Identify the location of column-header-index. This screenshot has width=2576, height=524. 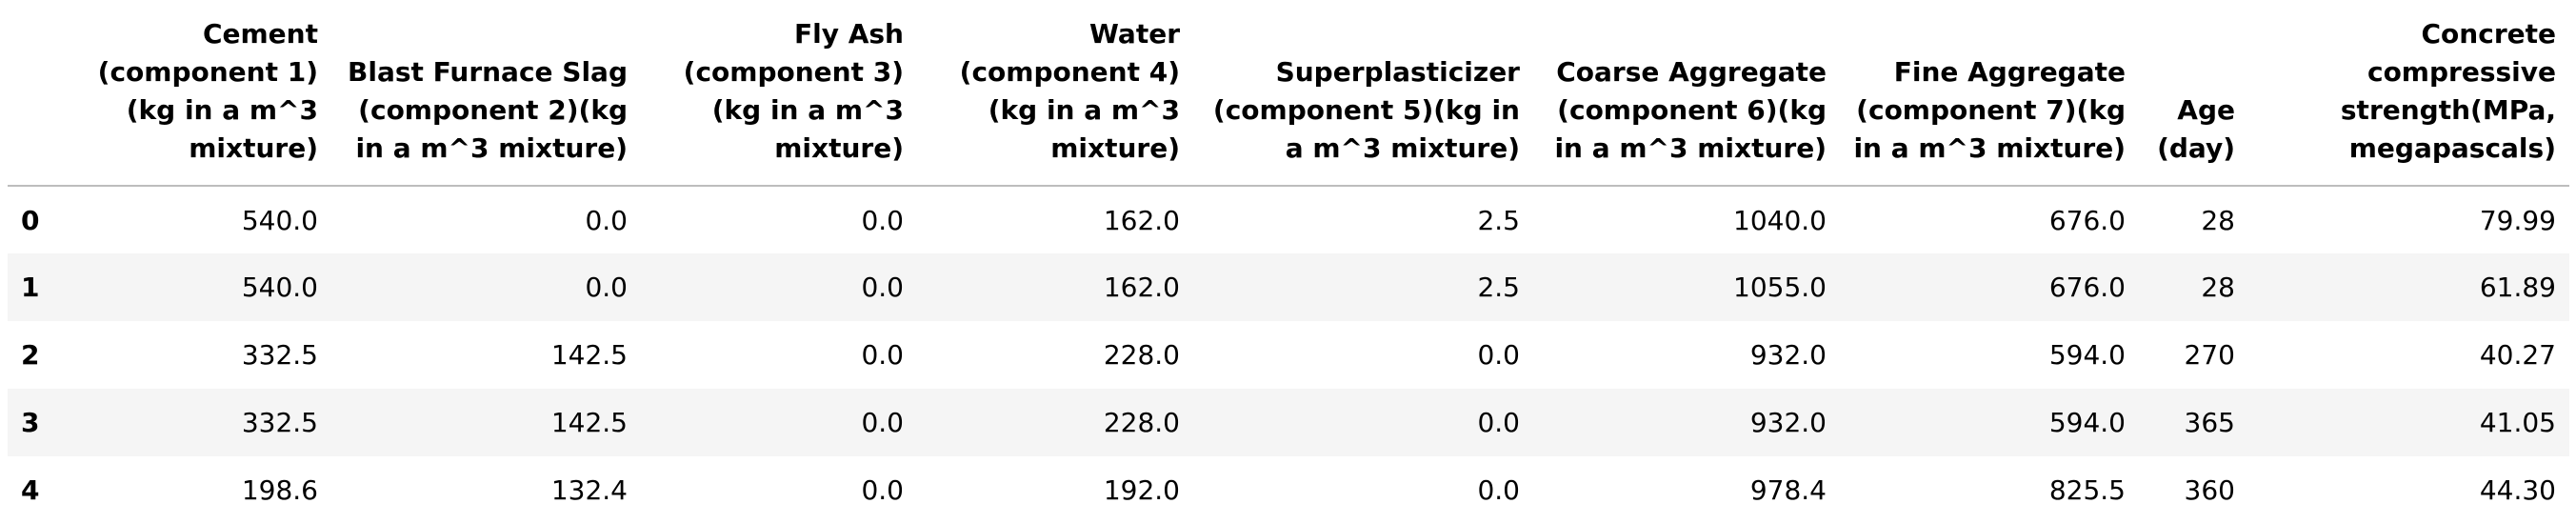
(36, 100).